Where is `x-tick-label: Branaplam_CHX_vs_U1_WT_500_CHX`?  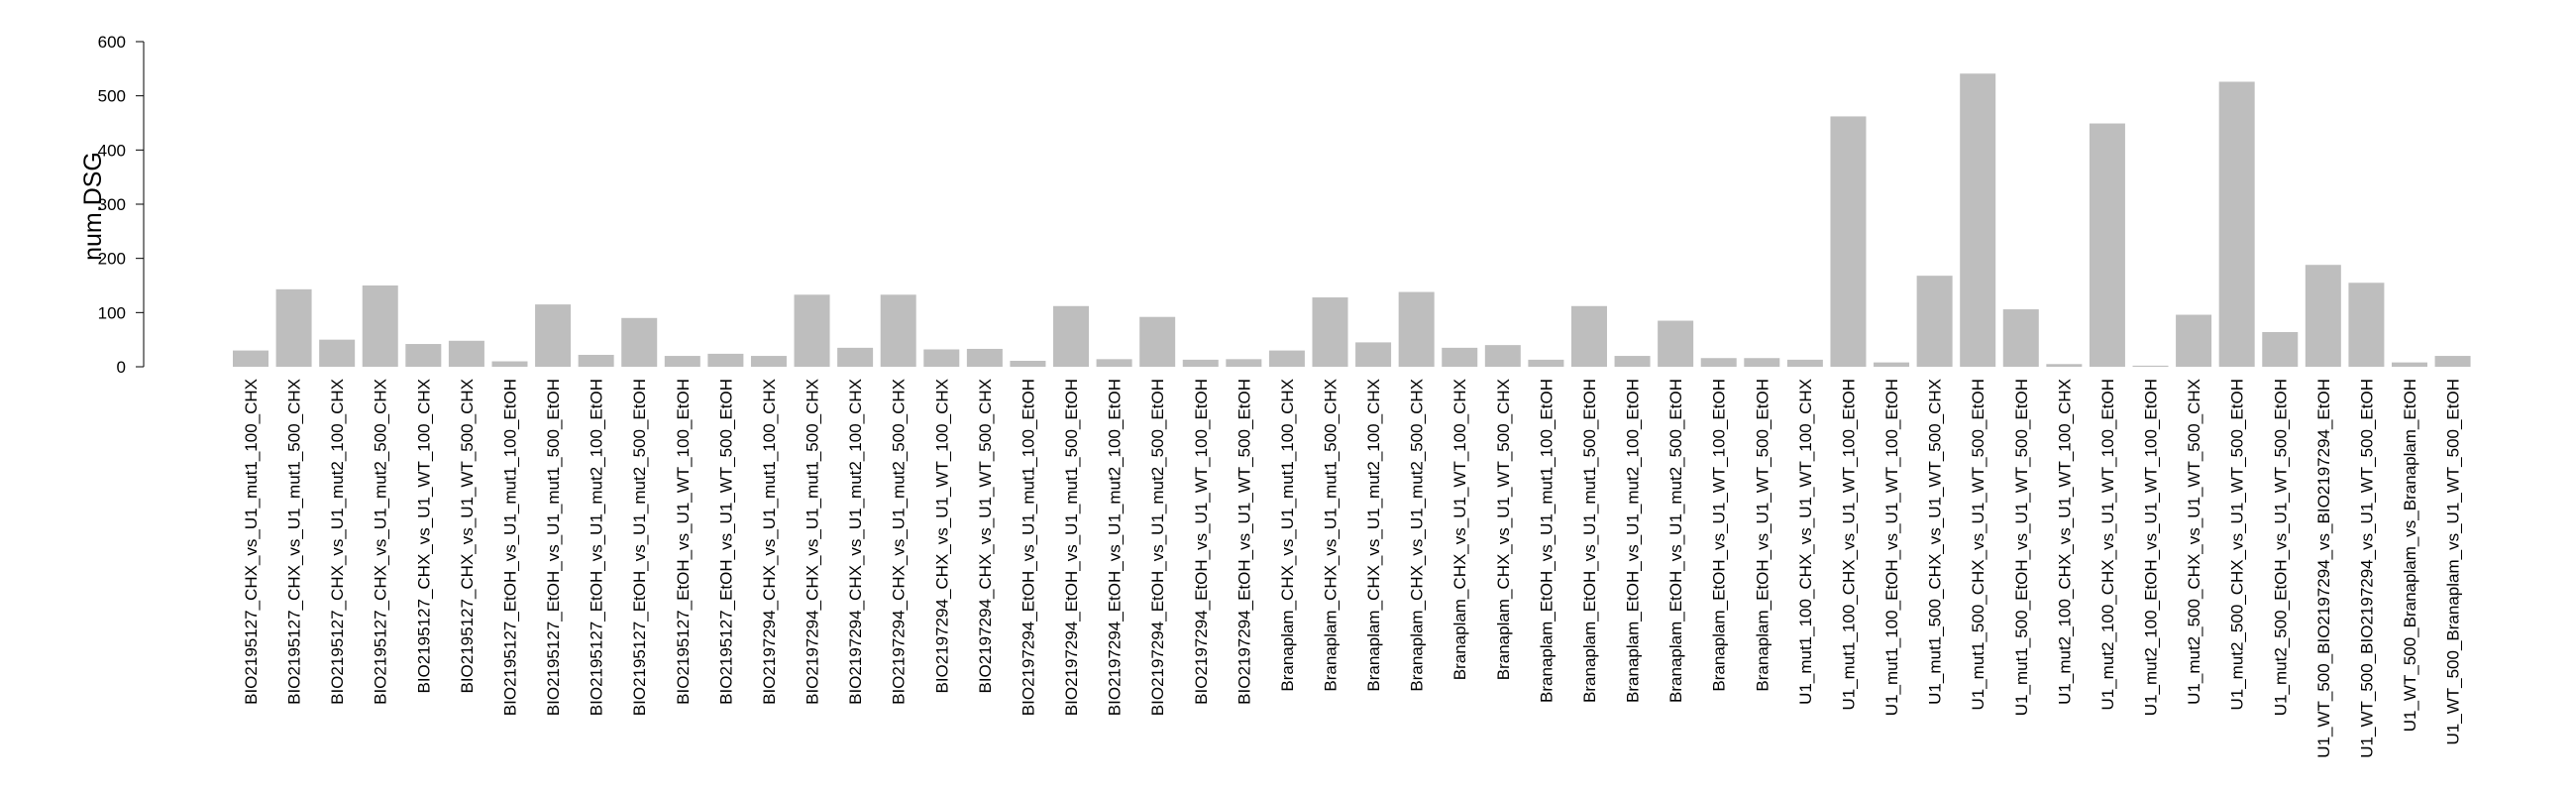
x-tick-label: Branaplam_CHX_vs_U1_WT_500_CHX is located at coordinates (1503, 529).